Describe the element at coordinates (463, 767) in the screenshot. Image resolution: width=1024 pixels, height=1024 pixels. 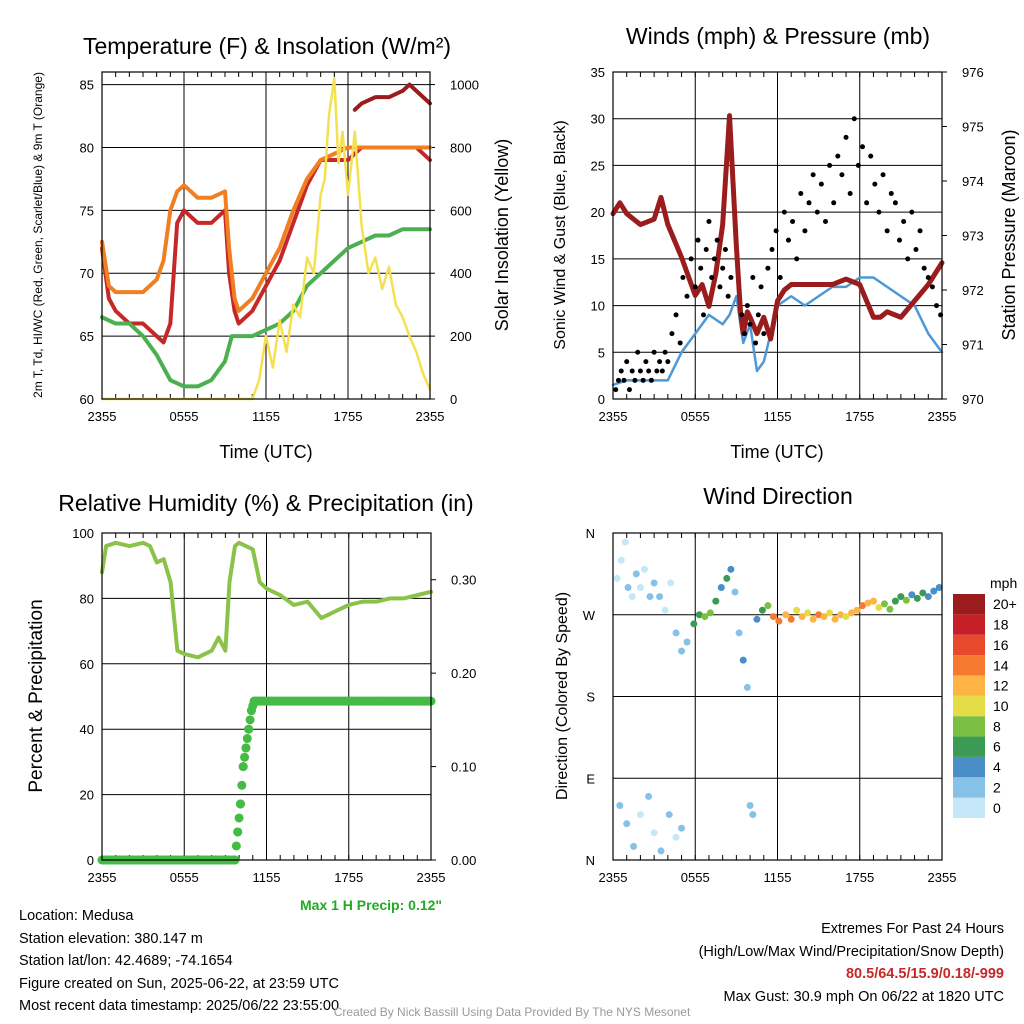
I see `y-right-tick-label: 0.10` at that location.